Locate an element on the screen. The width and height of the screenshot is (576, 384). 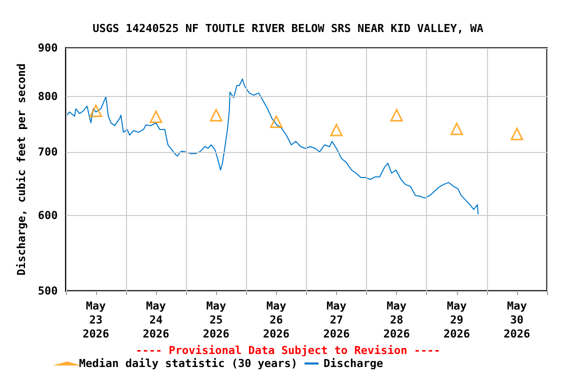
x-tick-label: May 26 2026 is located at coordinates (276, 320).